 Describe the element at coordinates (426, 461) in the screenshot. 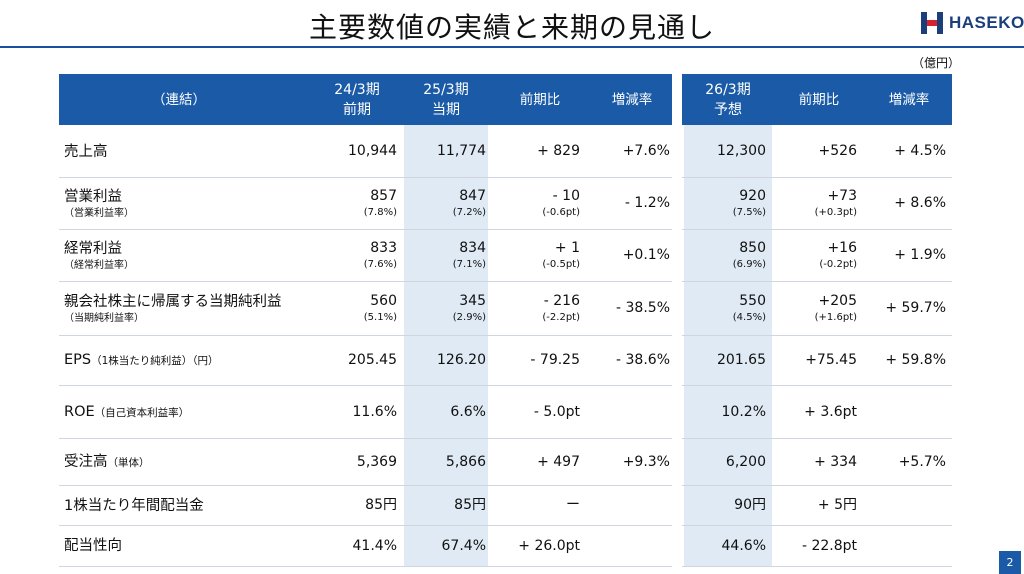

I see `cell-curr: 5,866` at that location.